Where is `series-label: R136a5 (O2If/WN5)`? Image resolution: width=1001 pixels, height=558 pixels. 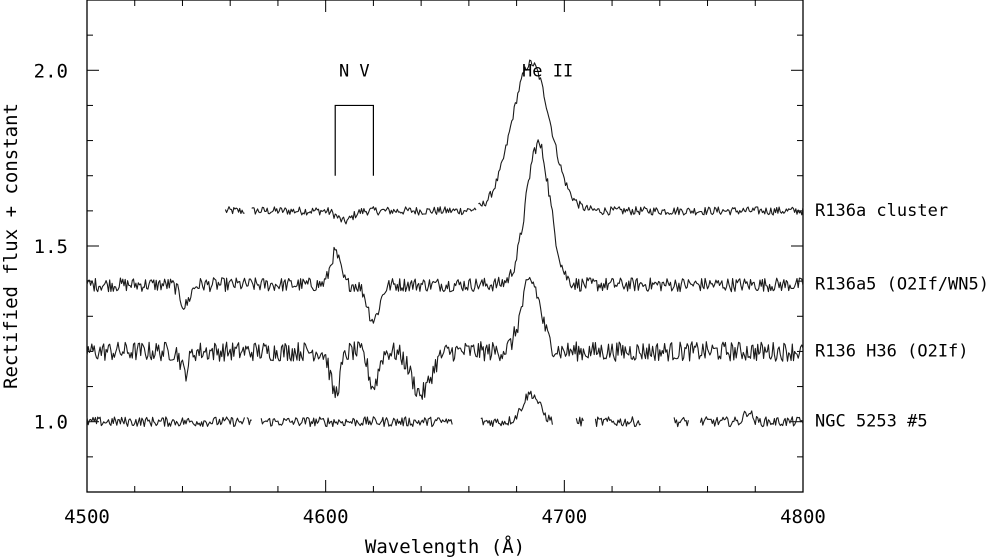 series-label: R136a5 (O2If/WN5) is located at coordinates (902, 285).